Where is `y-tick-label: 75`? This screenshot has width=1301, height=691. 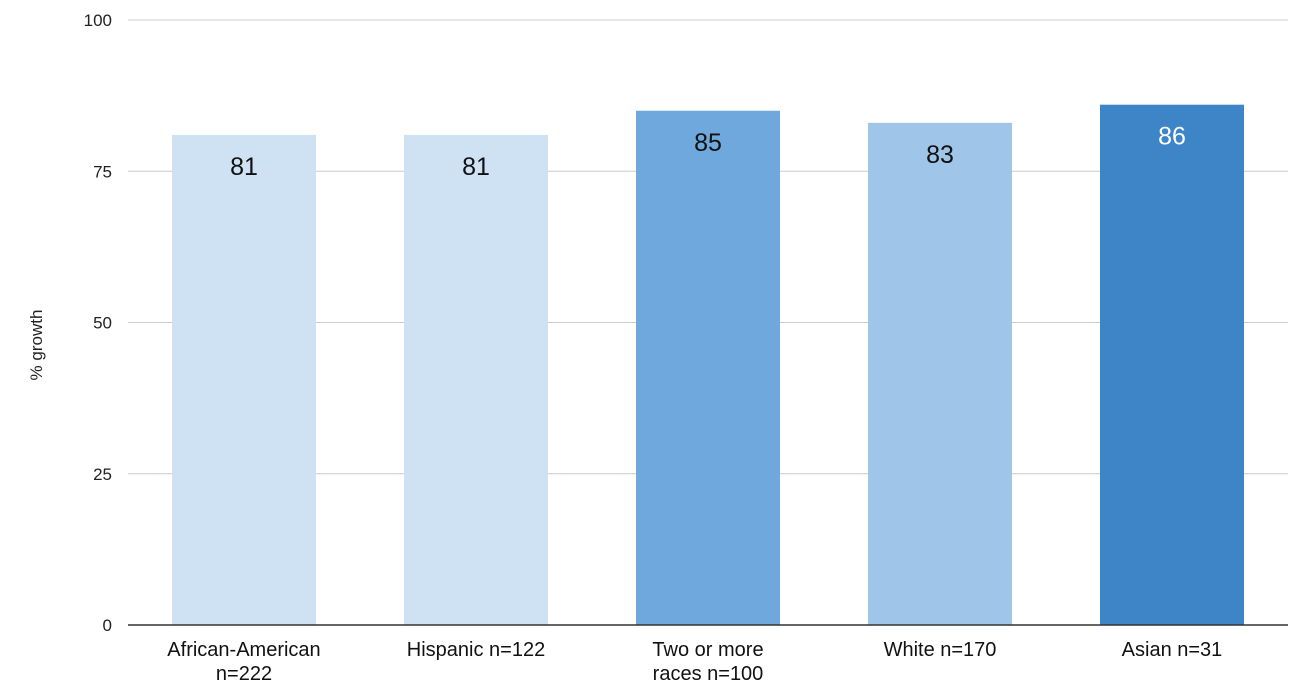
y-tick-label: 75 is located at coordinates (102, 171).